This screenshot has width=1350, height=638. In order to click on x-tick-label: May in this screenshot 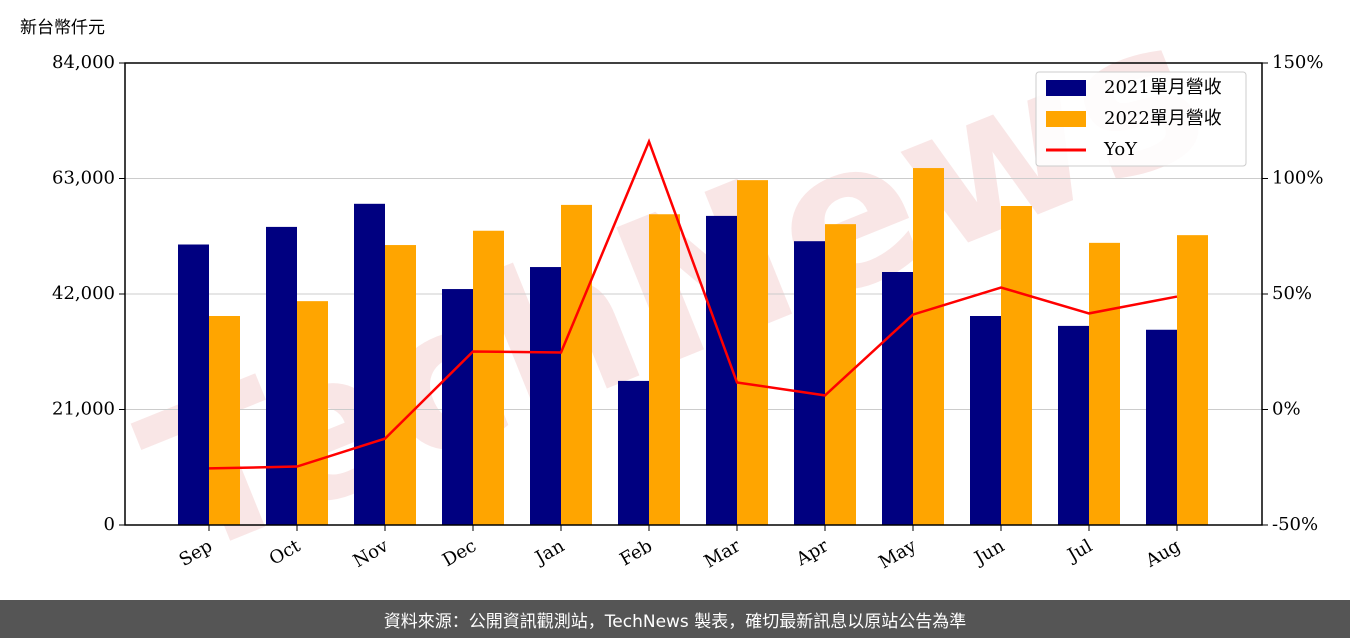, I will do `click(897, 554)`.